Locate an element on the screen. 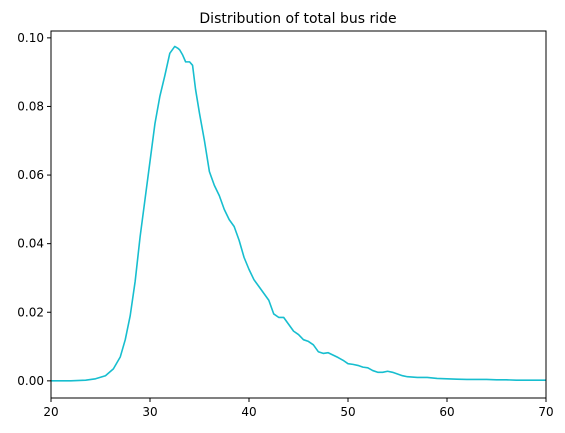 The image size is (565, 433). x-tick-label: 50 is located at coordinates (347, 412).